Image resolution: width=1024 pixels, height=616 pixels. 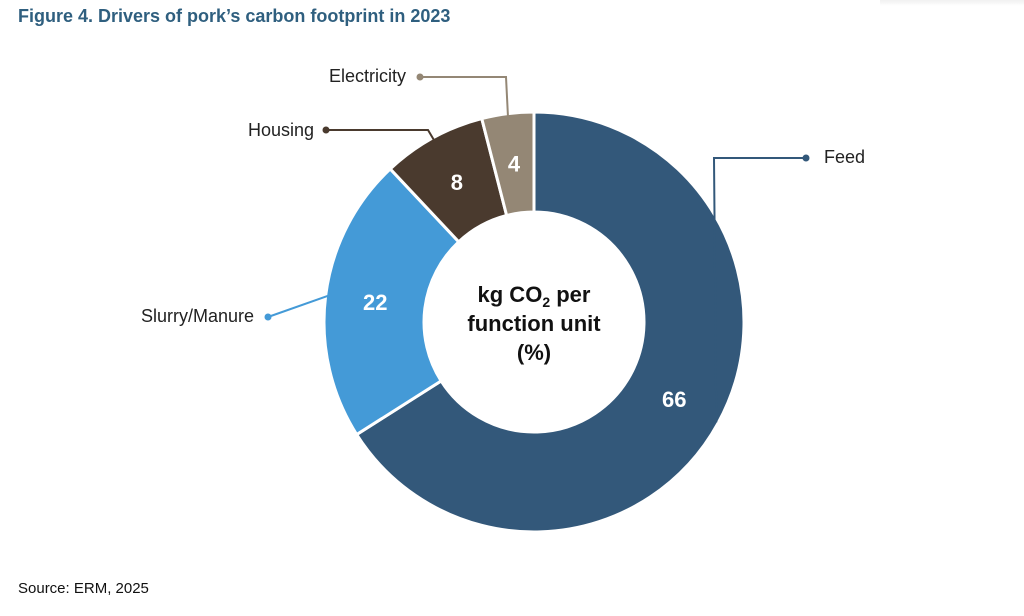 What do you see at coordinates (759, 290) in the screenshot?
I see `leader-line-feed` at bounding box center [759, 290].